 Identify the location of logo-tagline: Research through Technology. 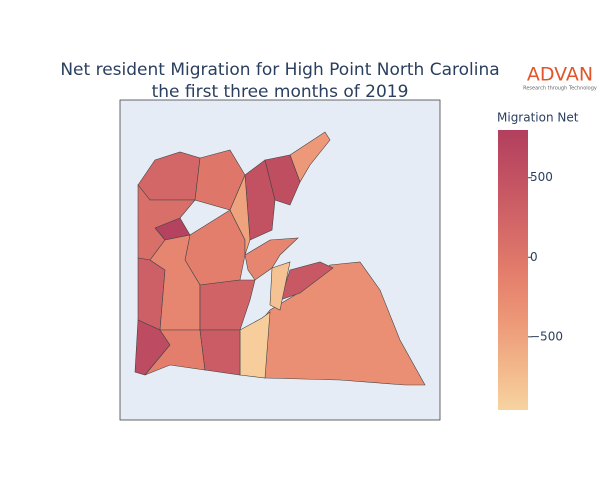
(560, 89).